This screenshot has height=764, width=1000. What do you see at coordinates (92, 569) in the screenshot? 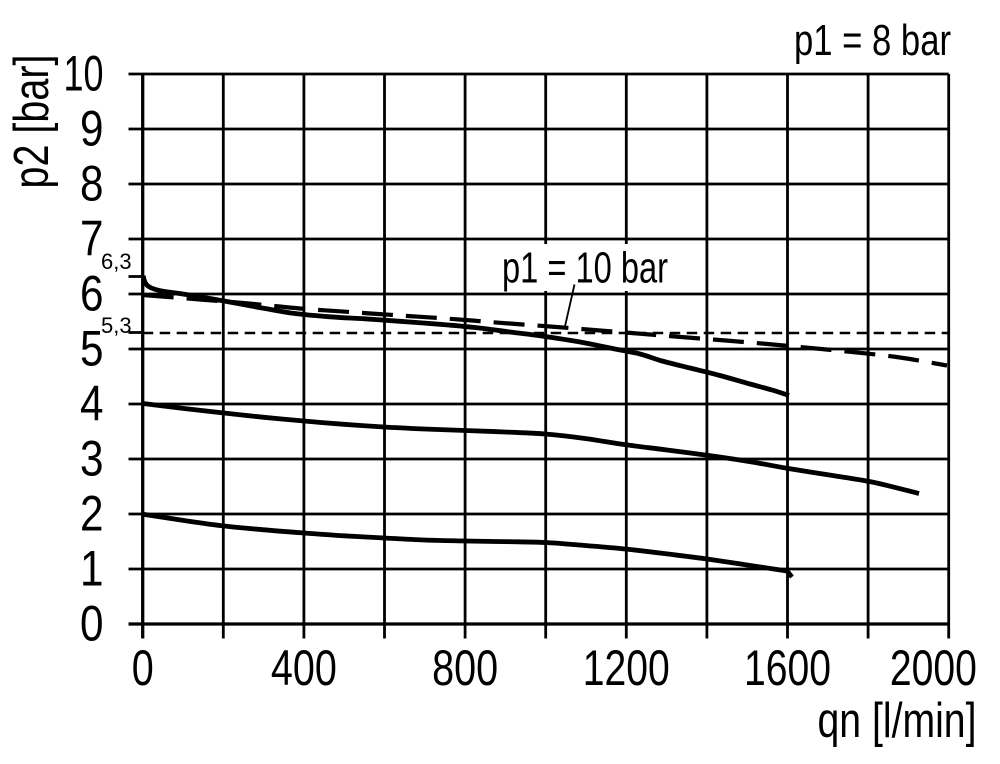
I see `svg-text: 1` at bounding box center [92, 569].